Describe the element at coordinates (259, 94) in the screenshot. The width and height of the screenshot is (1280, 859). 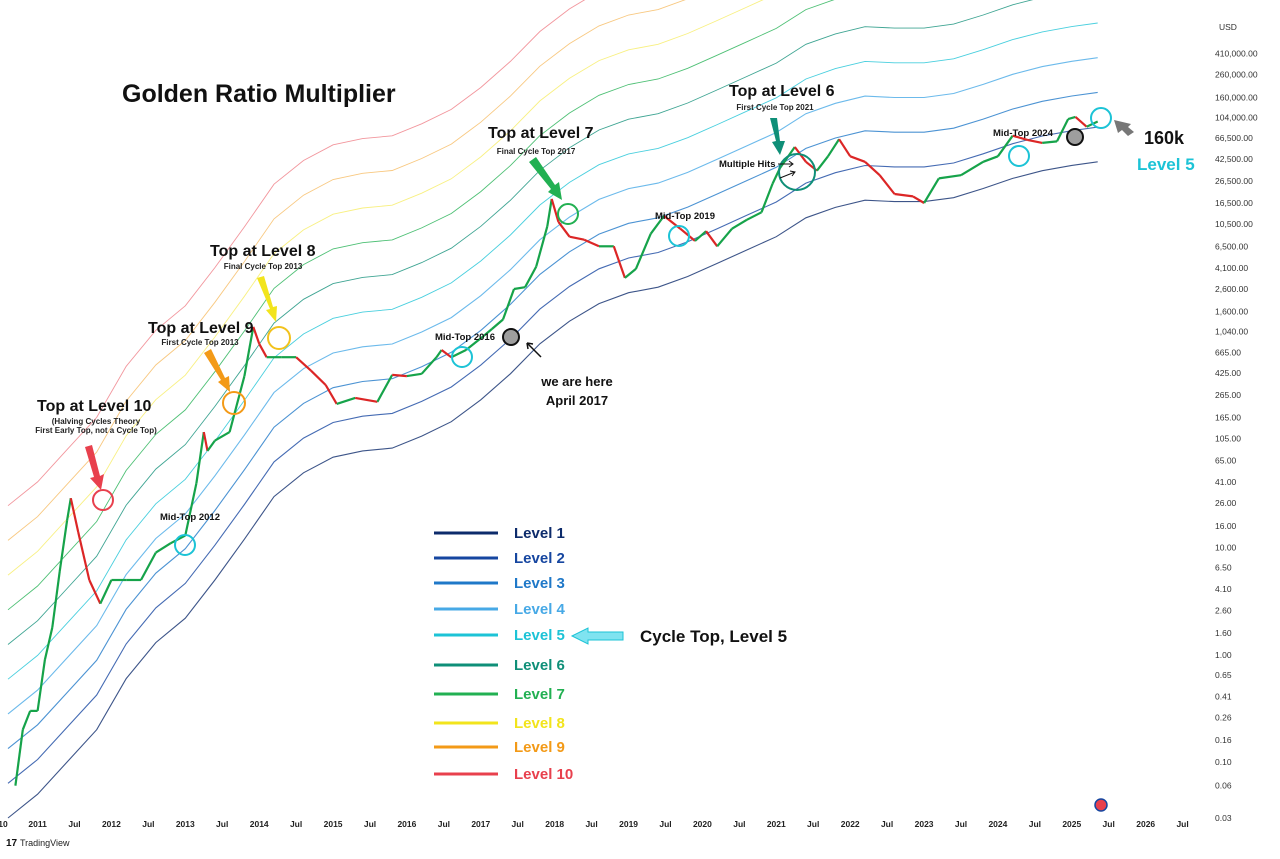
I see `chart-title: Golden Ratio Multiplier` at that location.